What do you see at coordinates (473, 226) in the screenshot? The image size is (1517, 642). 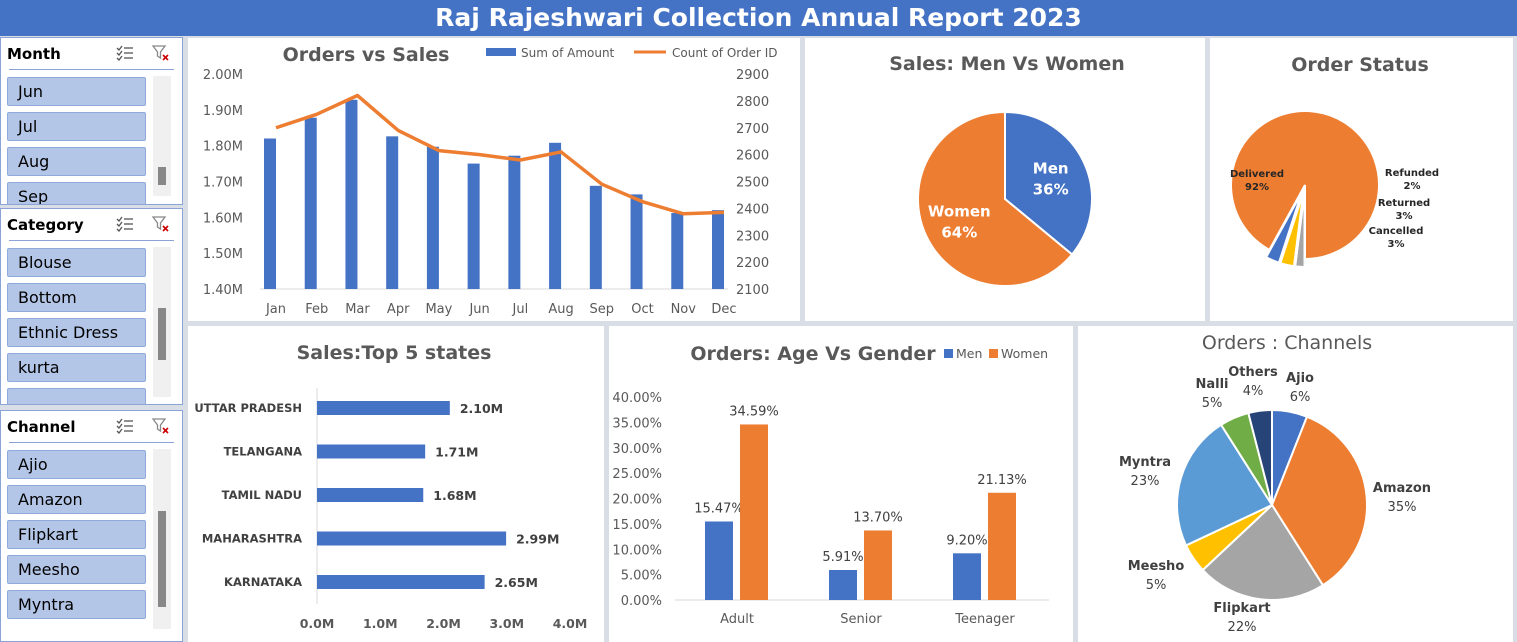 I see `bar-jun` at bounding box center [473, 226].